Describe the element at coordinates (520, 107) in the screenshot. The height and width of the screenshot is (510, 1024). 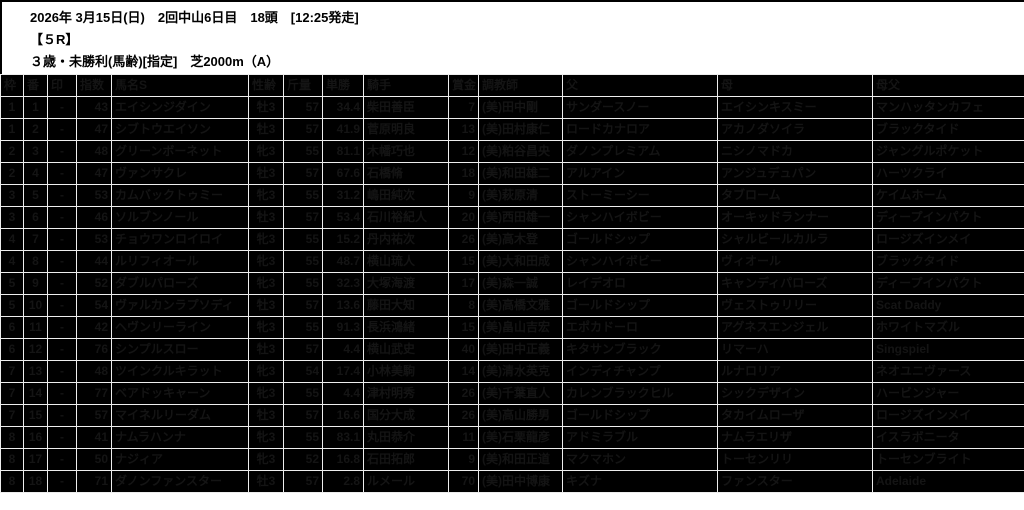
I see `cell-chokyoshi: (美)田中剛` at that location.